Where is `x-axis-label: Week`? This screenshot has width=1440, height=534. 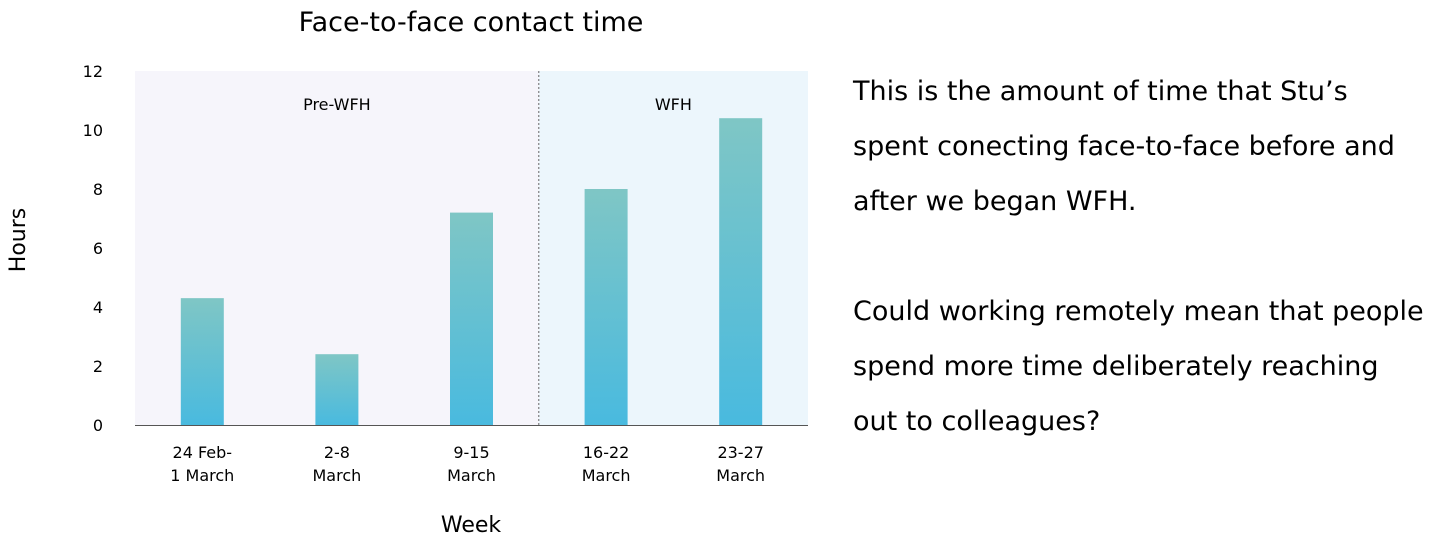
x-axis-label: Week is located at coordinates (471, 523).